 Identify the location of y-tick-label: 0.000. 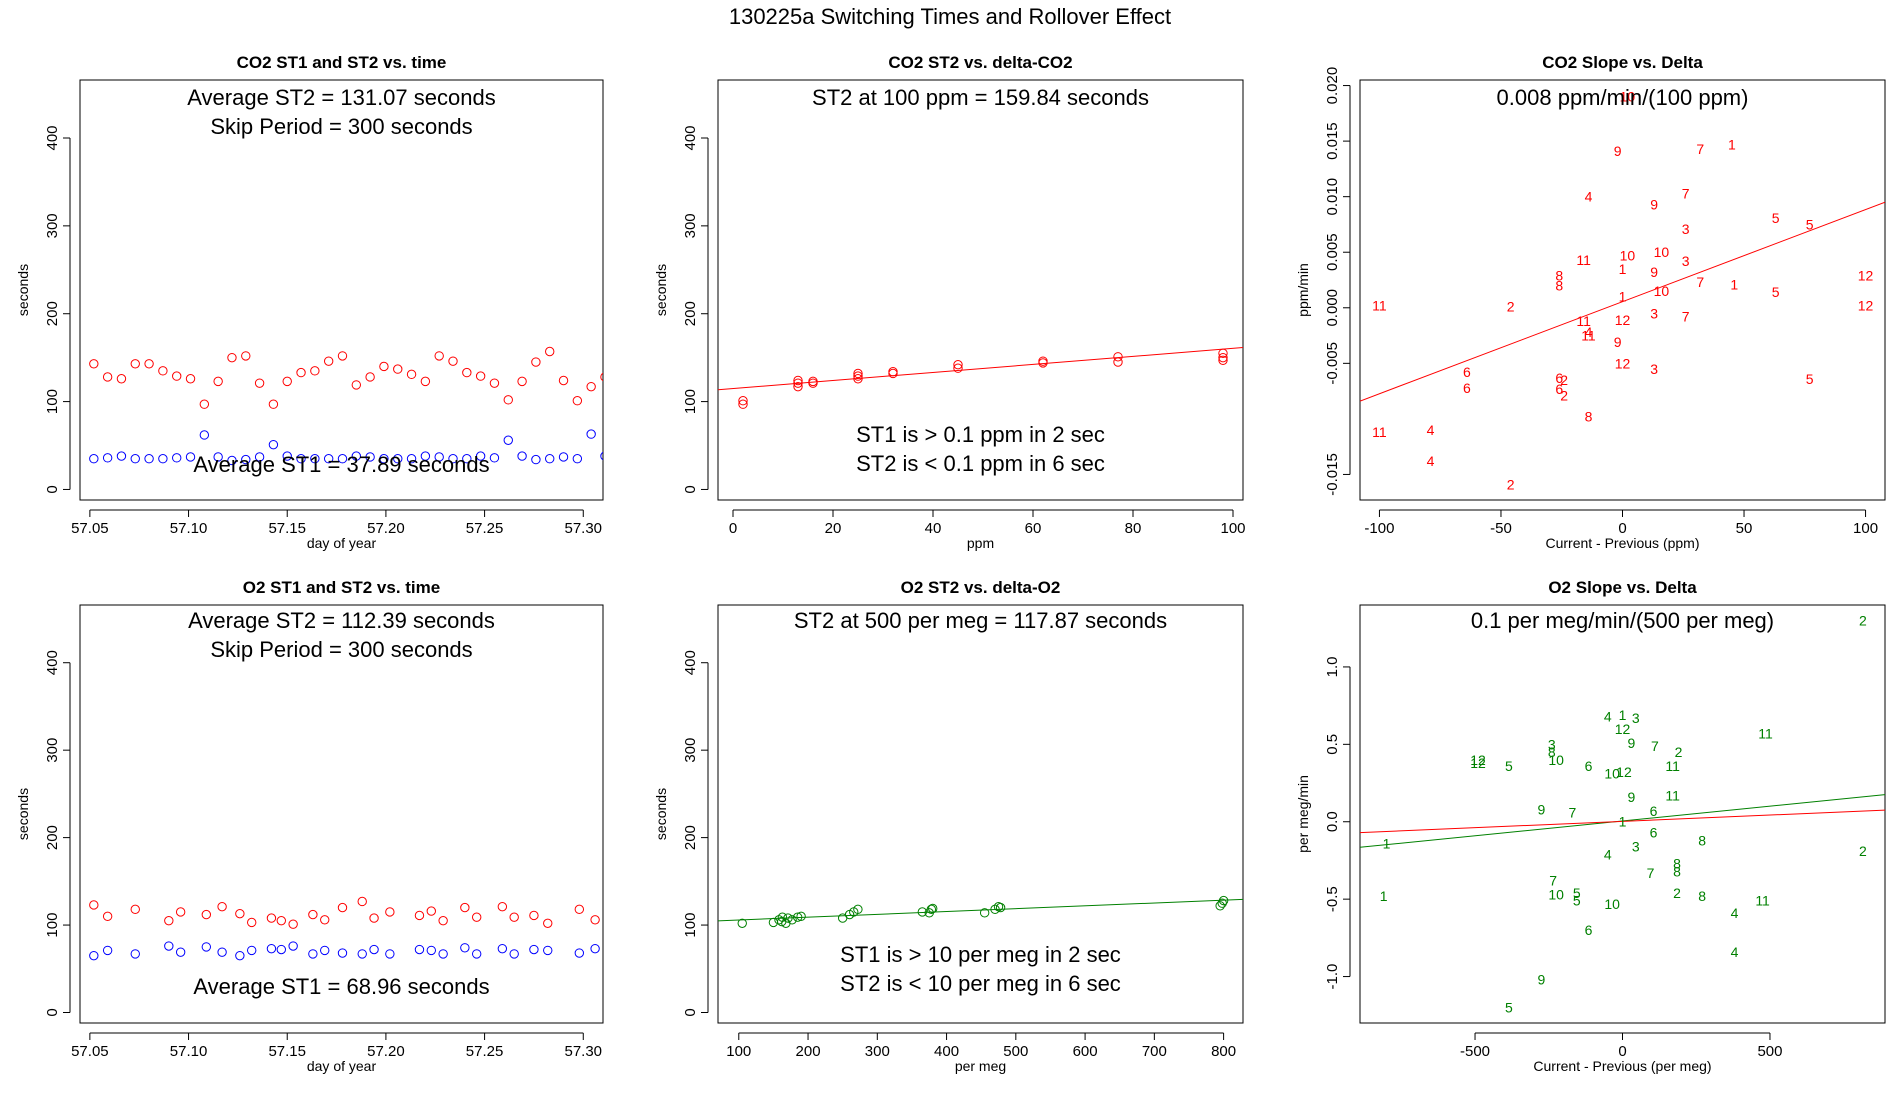
(1332, 308).